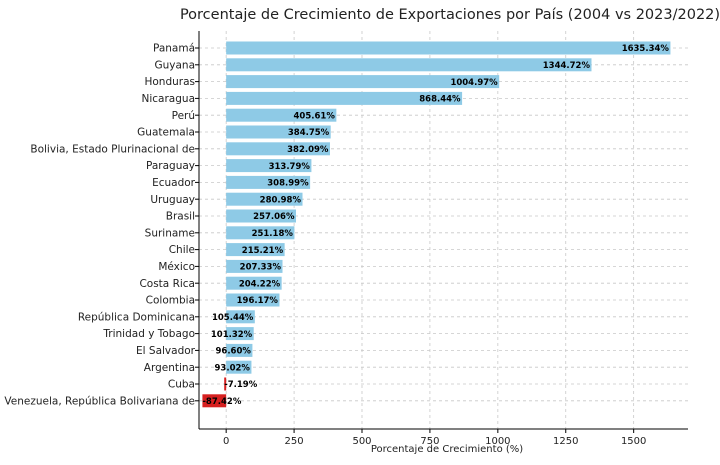 This screenshot has width=720, height=465. What do you see at coordinates (308, 150) in the screenshot?
I see `data-label: 382.09%` at bounding box center [308, 150].